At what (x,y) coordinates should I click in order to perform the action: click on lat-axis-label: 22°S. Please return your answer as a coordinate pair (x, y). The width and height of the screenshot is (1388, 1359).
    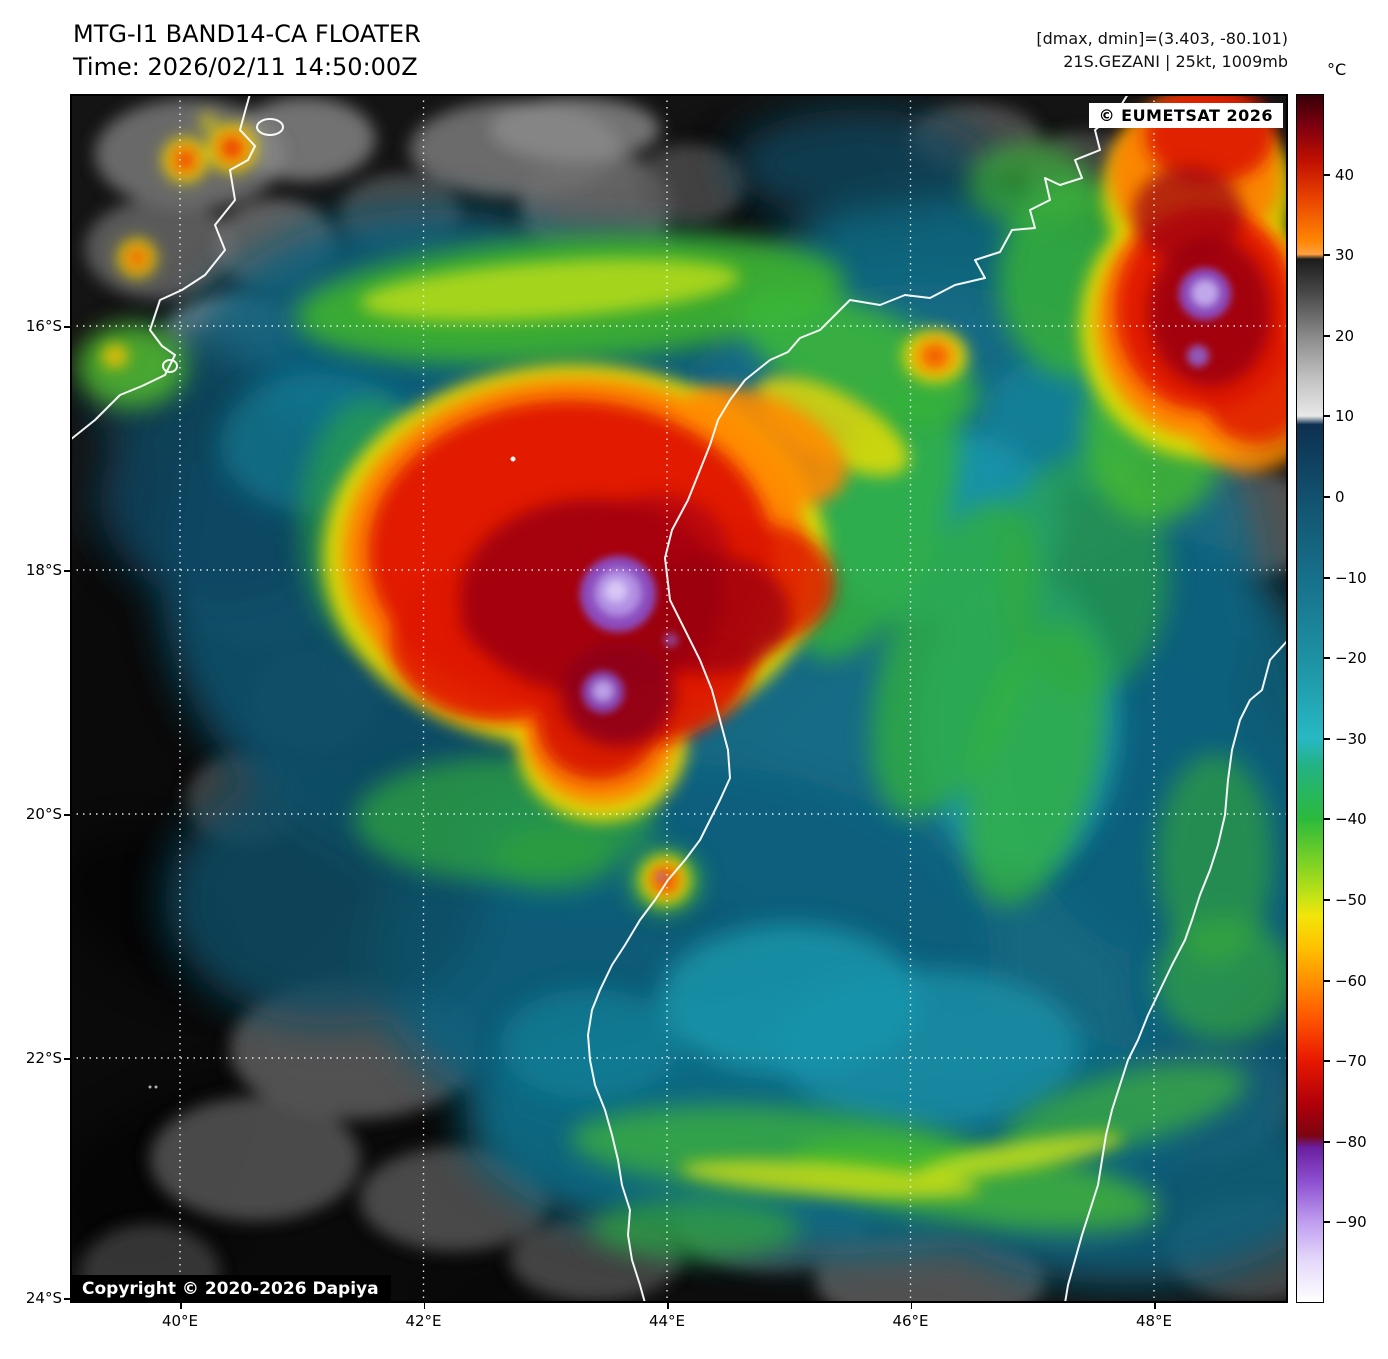
    Looking at the image, I should click on (43, 1058).